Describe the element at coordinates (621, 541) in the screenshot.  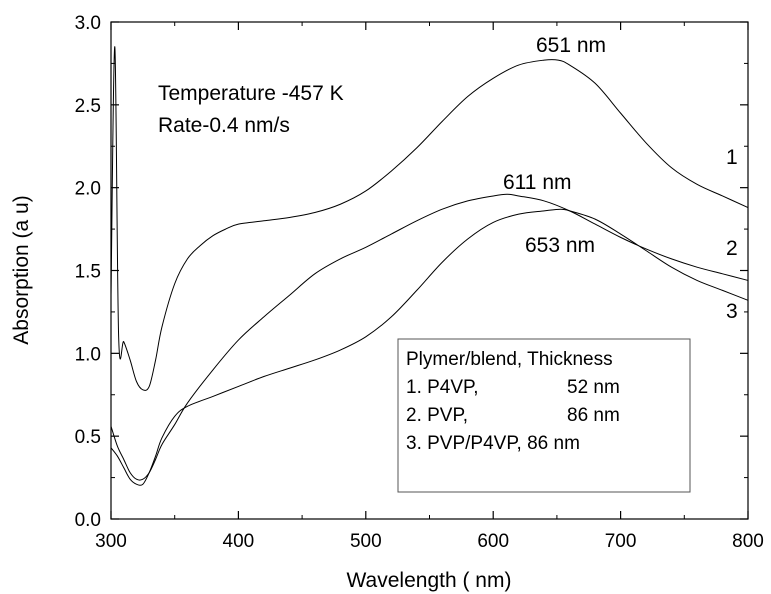
I see `x-tick-label: 700` at that location.